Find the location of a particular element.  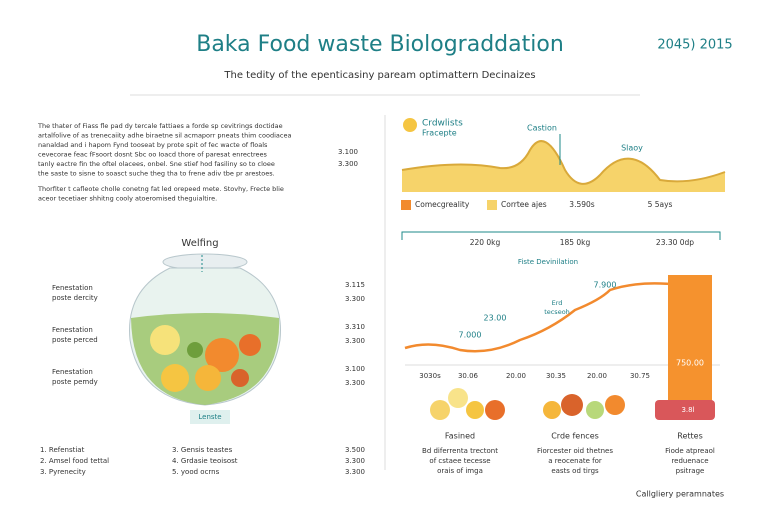

group-text: of cstaee tecesse is located at coordinates (459, 461).